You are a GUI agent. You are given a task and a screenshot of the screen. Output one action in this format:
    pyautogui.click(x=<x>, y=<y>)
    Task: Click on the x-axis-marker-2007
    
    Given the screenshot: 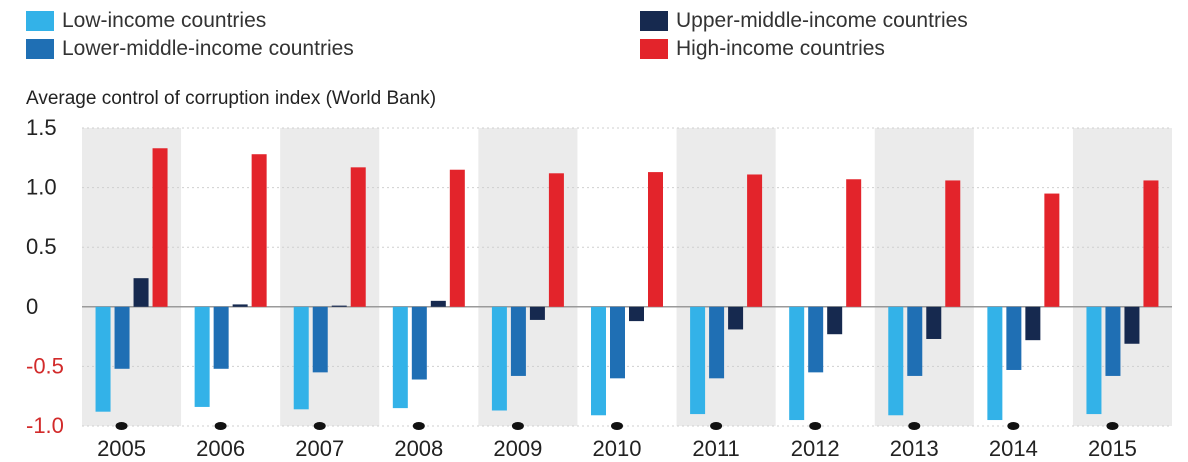 What is the action you would take?
    pyautogui.click(x=319, y=426)
    